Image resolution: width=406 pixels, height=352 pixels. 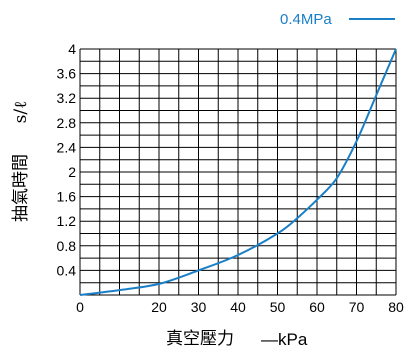 What do you see at coordinates (200, 339) in the screenshot?
I see `x-axis-label: 真空壓力` at bounding box center [200, 339].